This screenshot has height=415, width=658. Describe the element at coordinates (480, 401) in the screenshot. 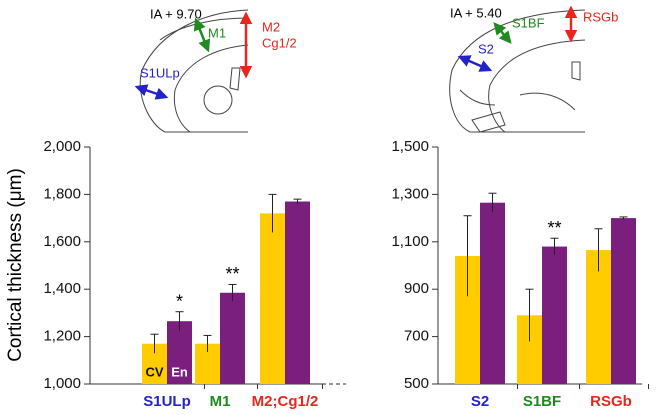

I see `x-tick-label: S2` at that location.